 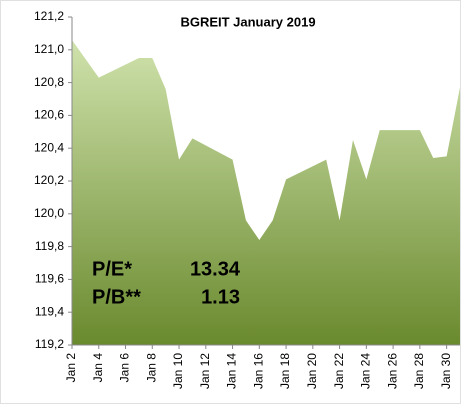 I want to click on annotation: P/E*, so click(x=112, y=269).